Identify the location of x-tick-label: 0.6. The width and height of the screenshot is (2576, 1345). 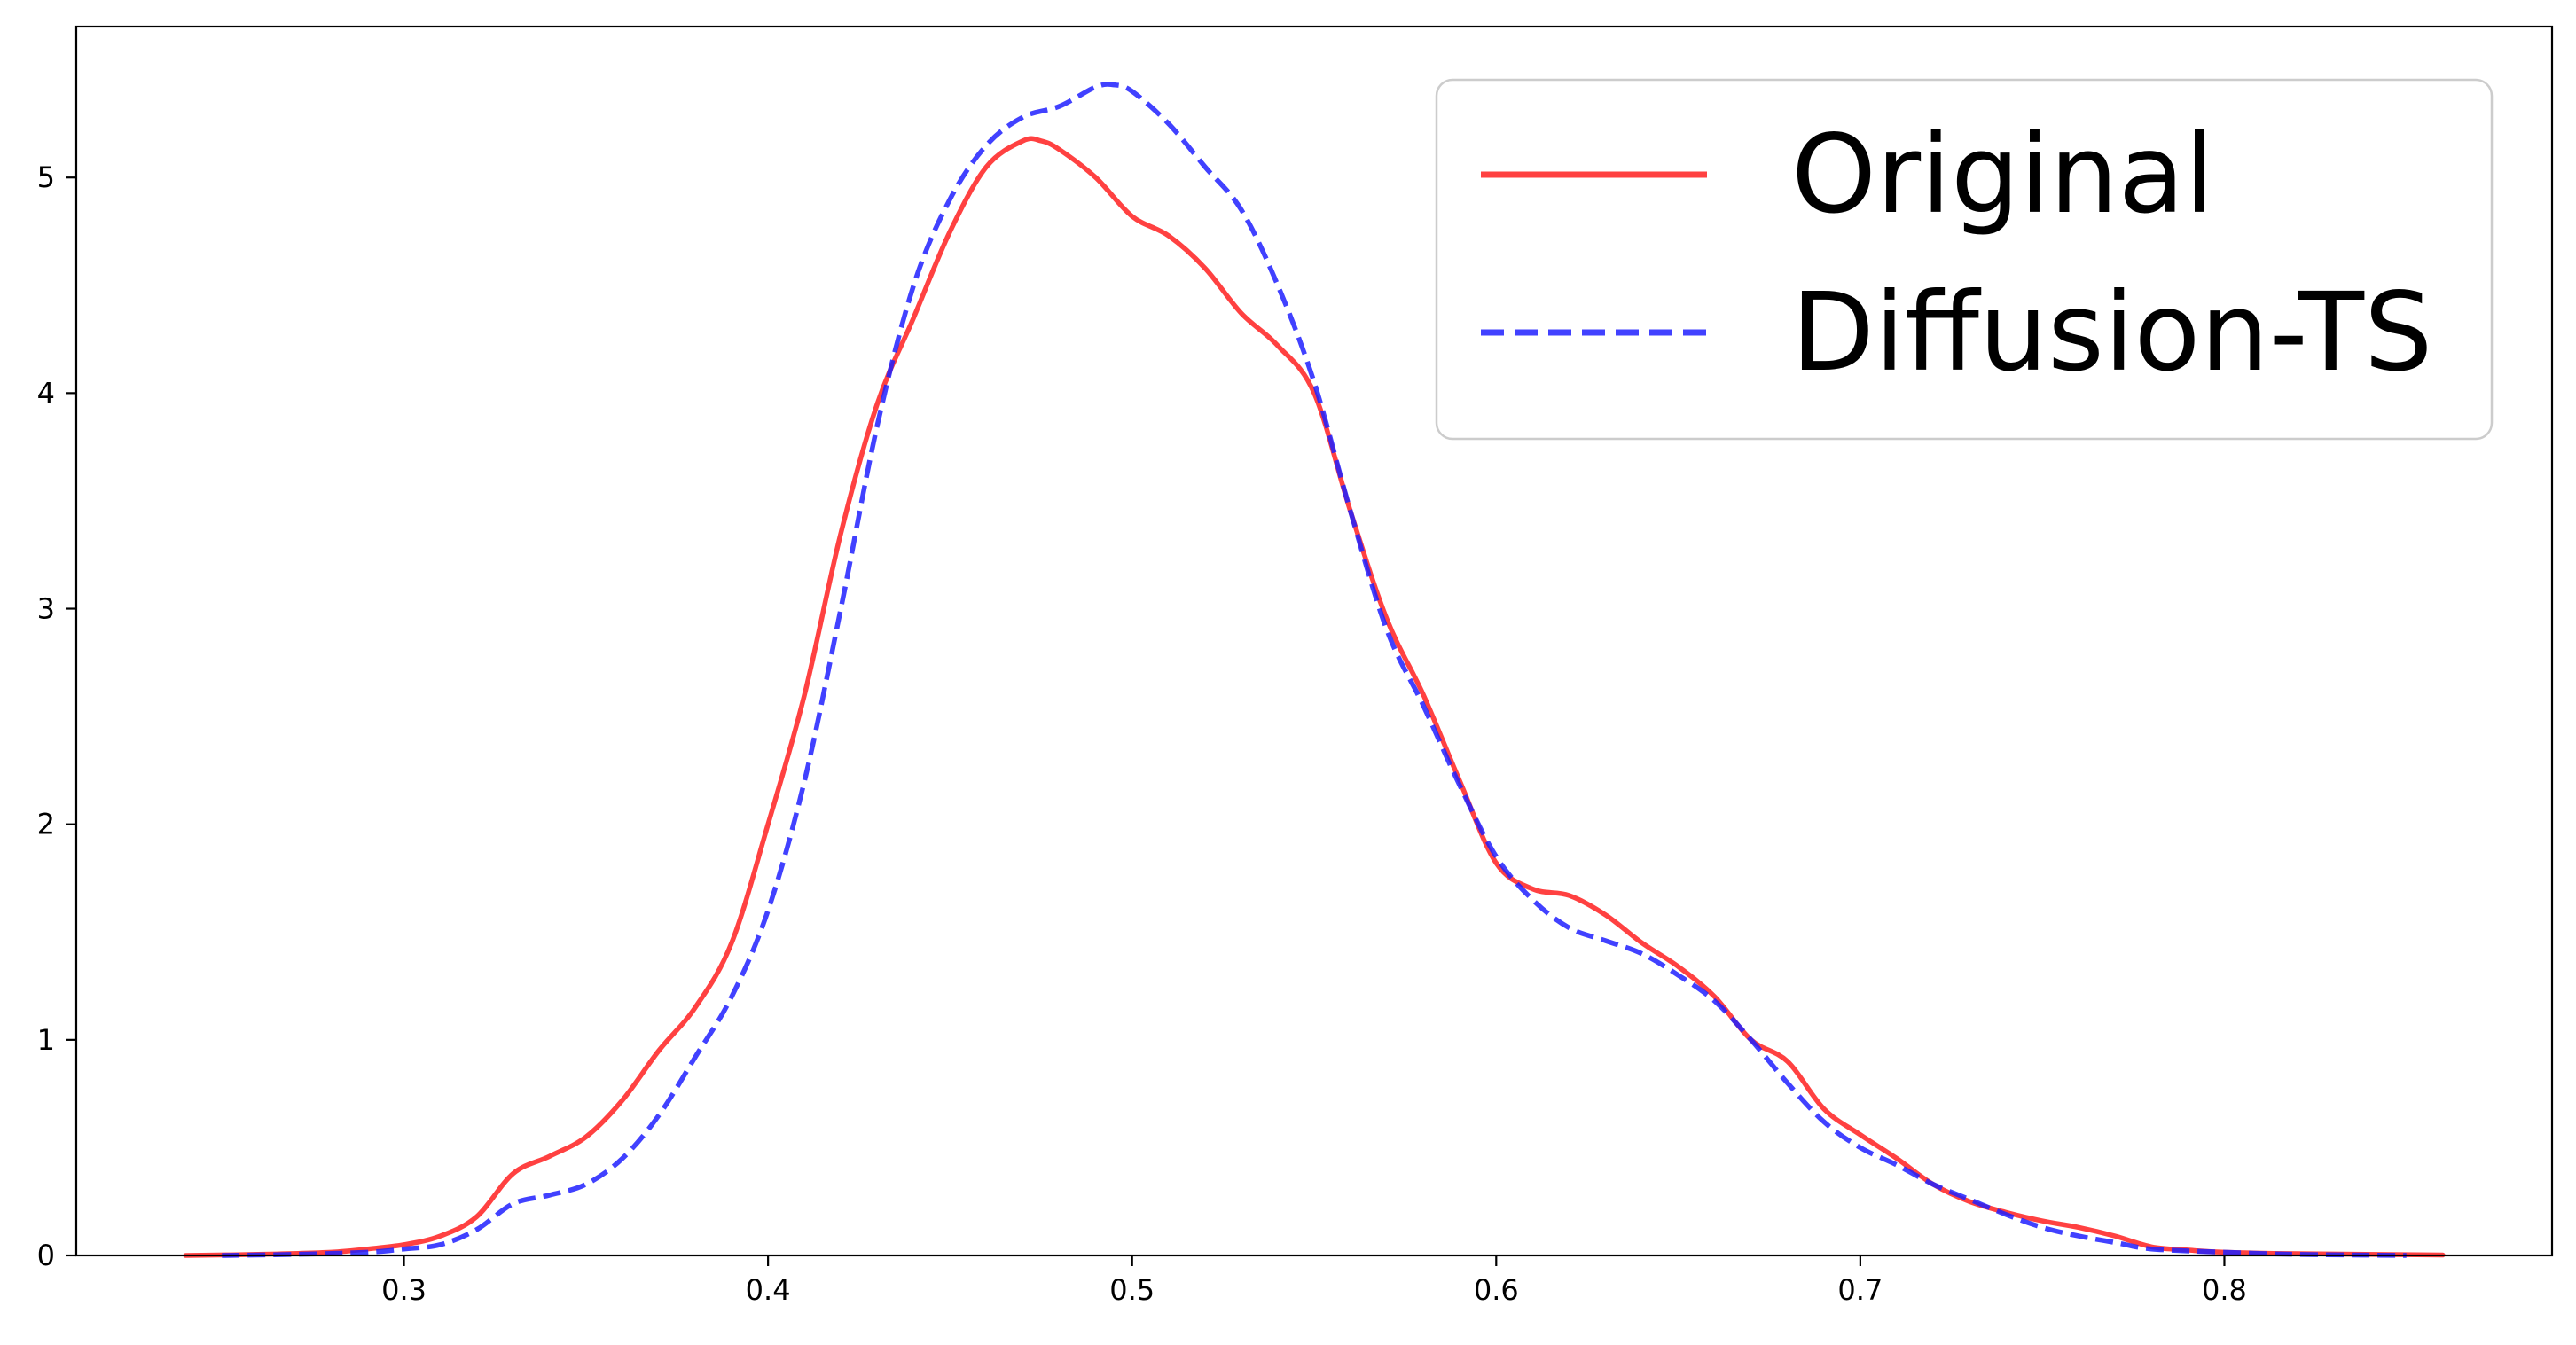
(1496, 1290).